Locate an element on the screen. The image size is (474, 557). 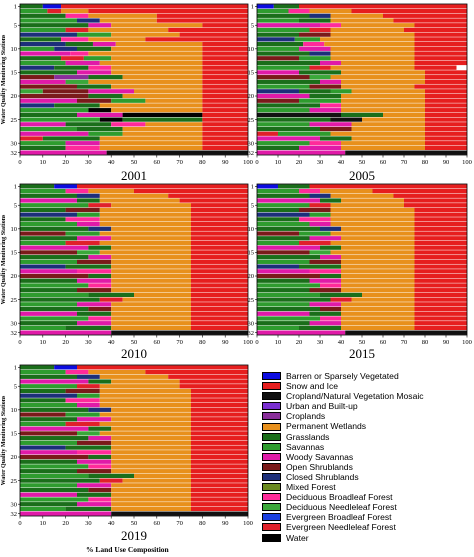
legend-label: Permanent Wetlands is located at coordinates (326, 426).